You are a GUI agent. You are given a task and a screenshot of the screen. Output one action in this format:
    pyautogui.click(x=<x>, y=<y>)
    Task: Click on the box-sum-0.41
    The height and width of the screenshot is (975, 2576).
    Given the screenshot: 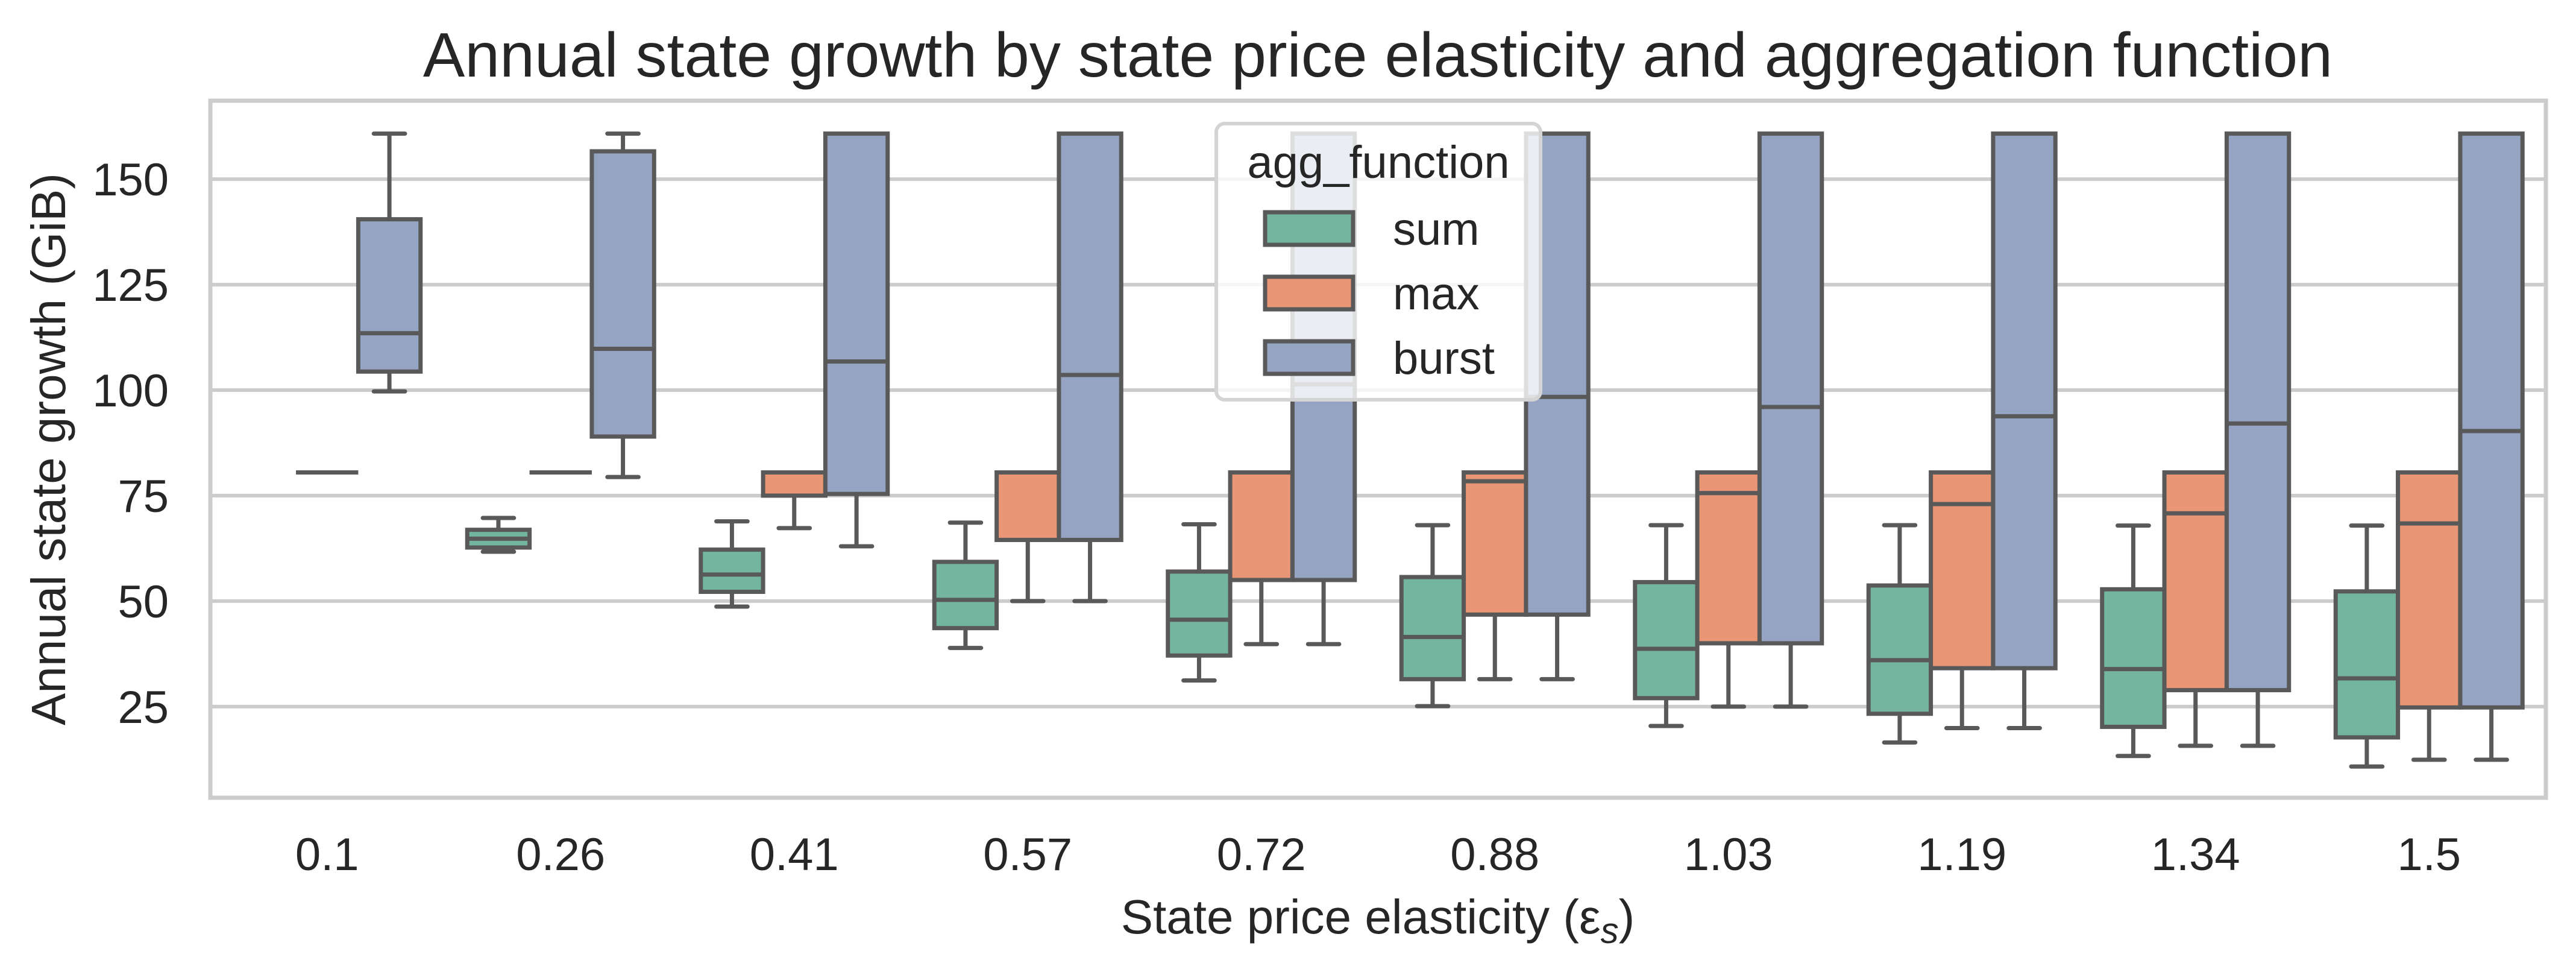 What is the action you would take?
    pyautogui.click(x=732, y=564)
    